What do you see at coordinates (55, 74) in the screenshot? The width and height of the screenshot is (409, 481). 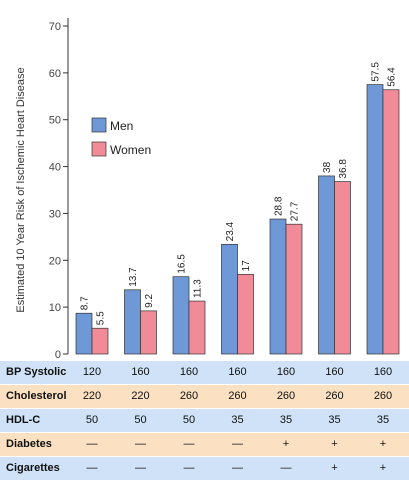 I see `y-tick-label: 60` at bounding box center [55, 74].